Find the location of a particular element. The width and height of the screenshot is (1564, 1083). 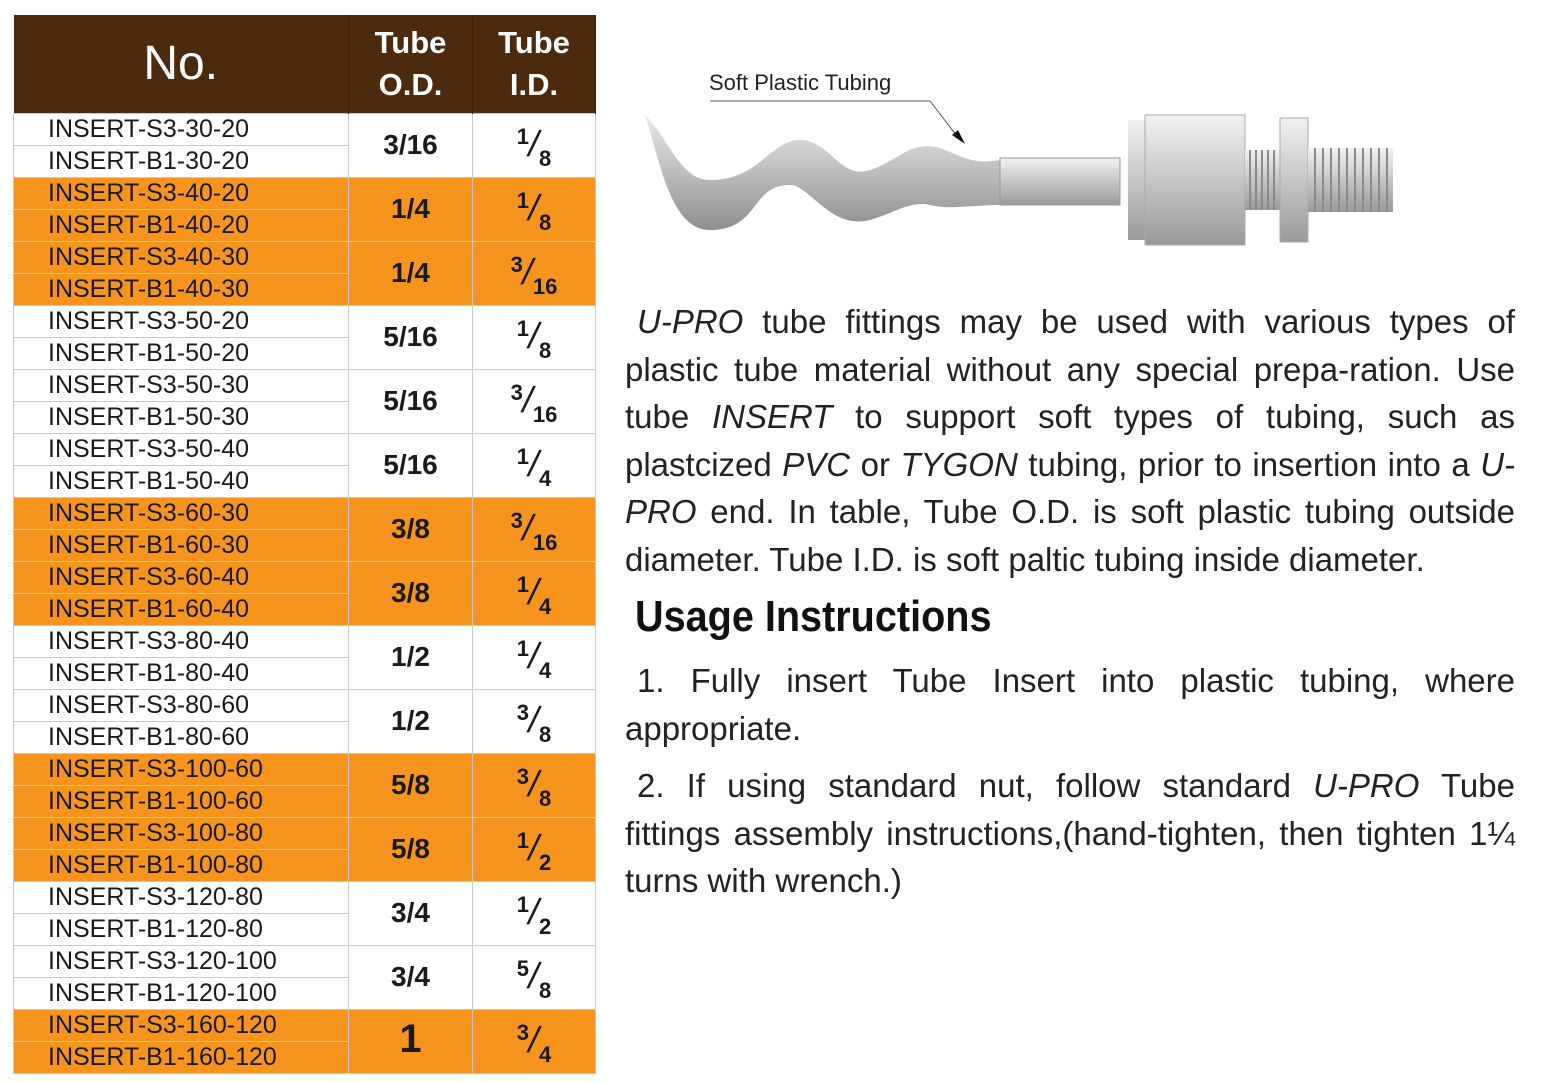

tube-id-cell: 1/2 is located at coordinates (534, 849).